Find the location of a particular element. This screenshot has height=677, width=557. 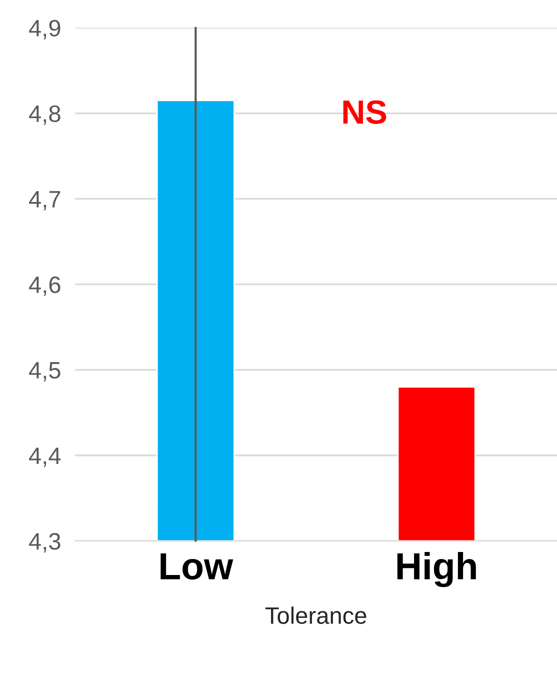

y-tick-label: 4,6 is located at coordinates (44, 286).